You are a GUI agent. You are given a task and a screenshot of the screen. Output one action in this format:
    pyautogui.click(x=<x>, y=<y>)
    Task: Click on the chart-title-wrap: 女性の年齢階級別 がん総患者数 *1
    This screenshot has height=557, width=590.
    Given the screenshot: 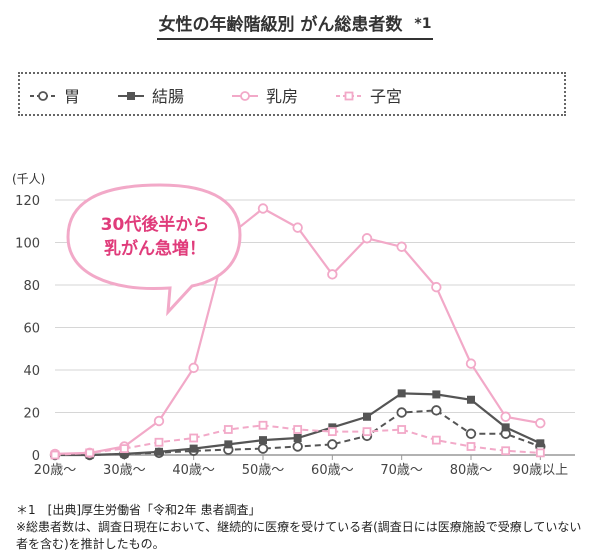 What is the action you would take?
    pyautogui.click(x=295, y=25)
    